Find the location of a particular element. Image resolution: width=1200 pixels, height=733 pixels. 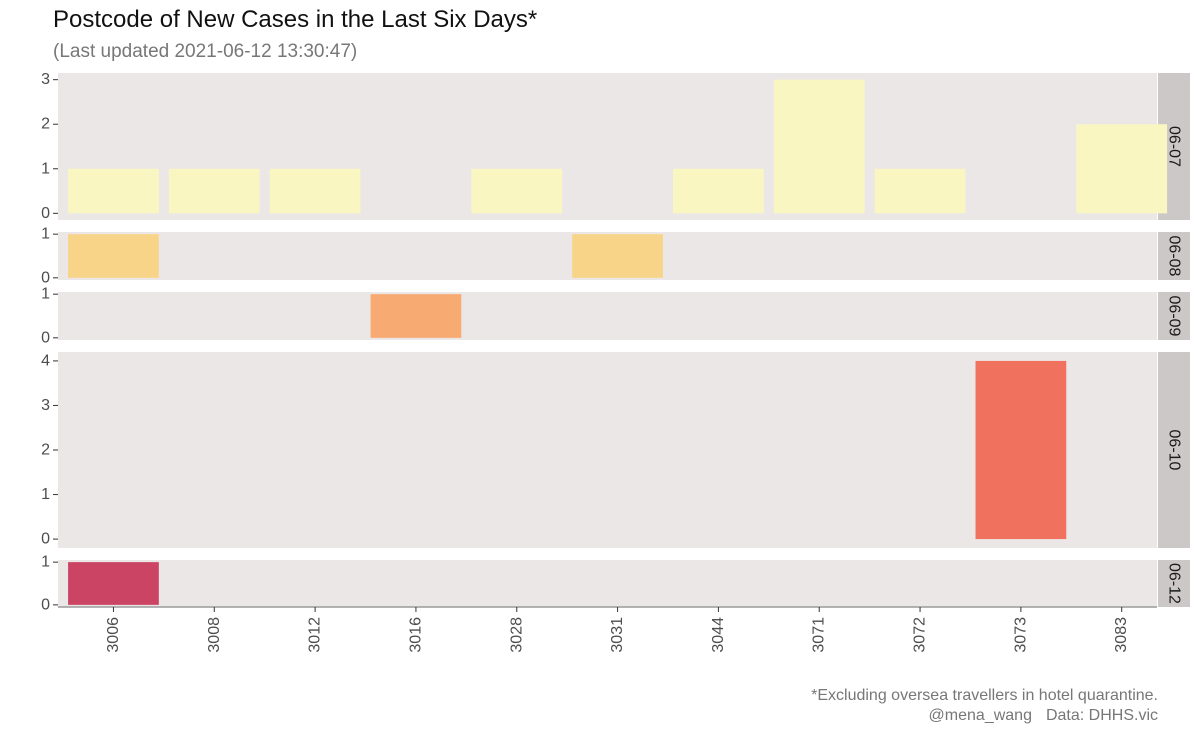

x-tick-label: 3012 is located at coordinates (315, 635).